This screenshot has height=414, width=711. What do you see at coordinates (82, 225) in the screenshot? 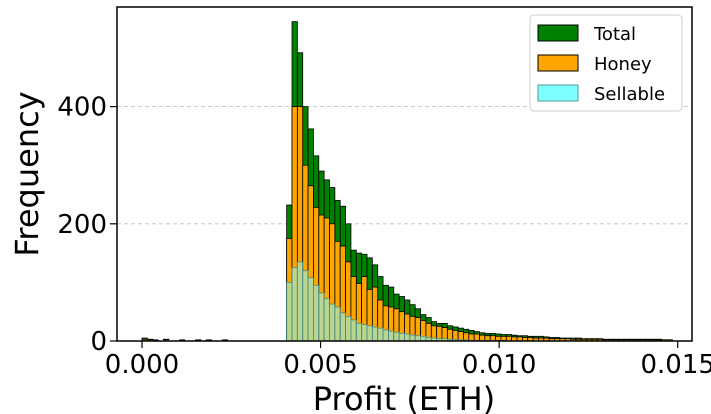
I see `y-tick-label-1: 200` at bounding box center [82, 225].